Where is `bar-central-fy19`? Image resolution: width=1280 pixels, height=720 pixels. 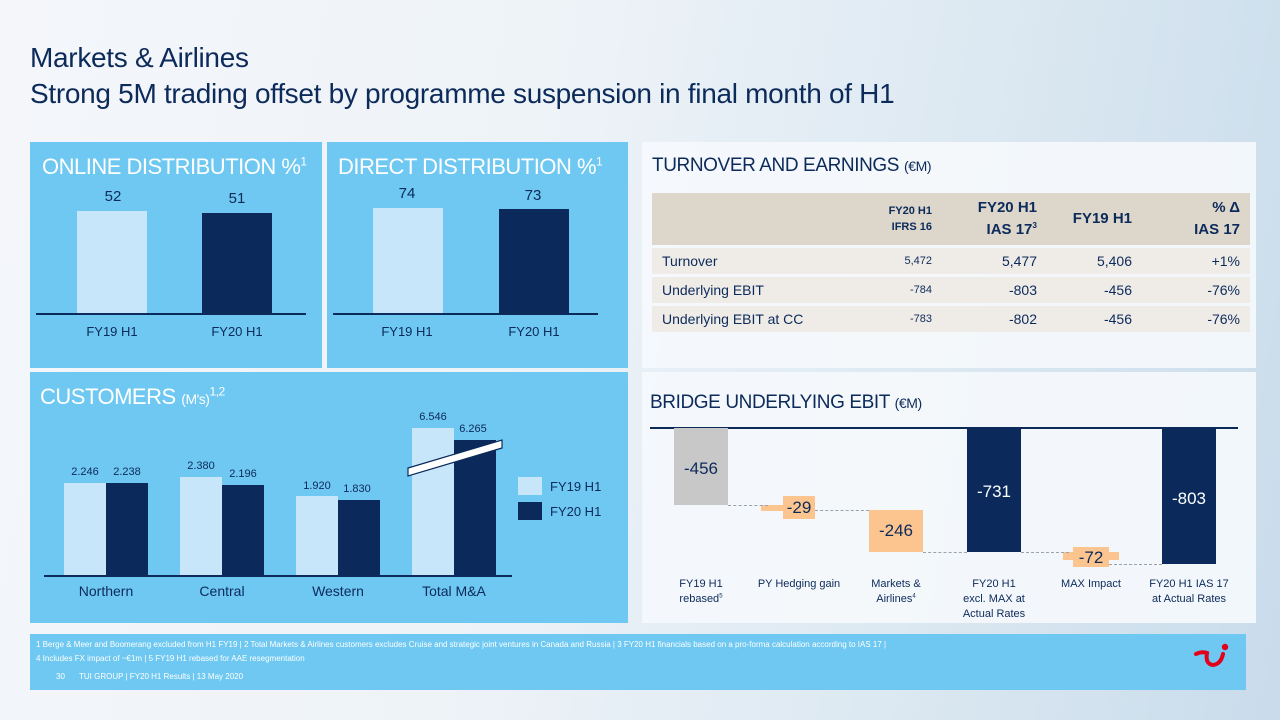
bar-central-fy19 is located at coordinates (201, 526).